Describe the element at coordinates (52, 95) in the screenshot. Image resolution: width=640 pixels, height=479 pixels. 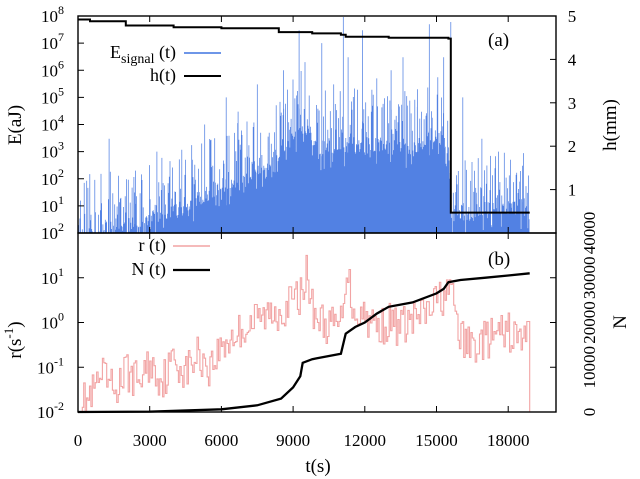
I see `panel-a-left-tick-label: 10⁵` at that location.